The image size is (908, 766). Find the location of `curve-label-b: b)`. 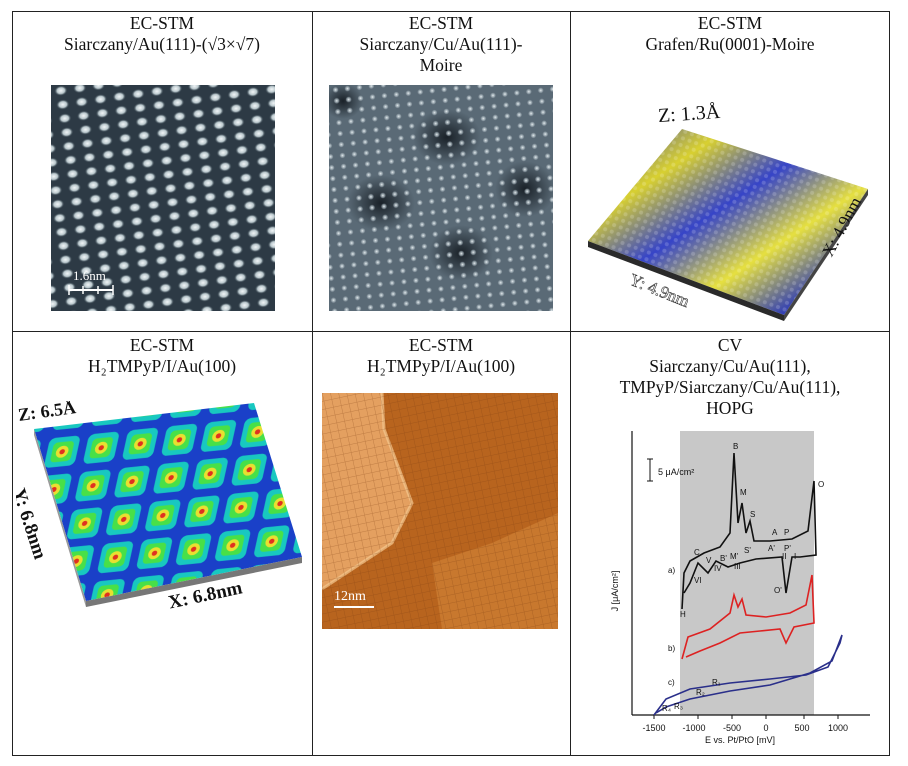

curve-label-b: b) is located at coordinates (671, 648).